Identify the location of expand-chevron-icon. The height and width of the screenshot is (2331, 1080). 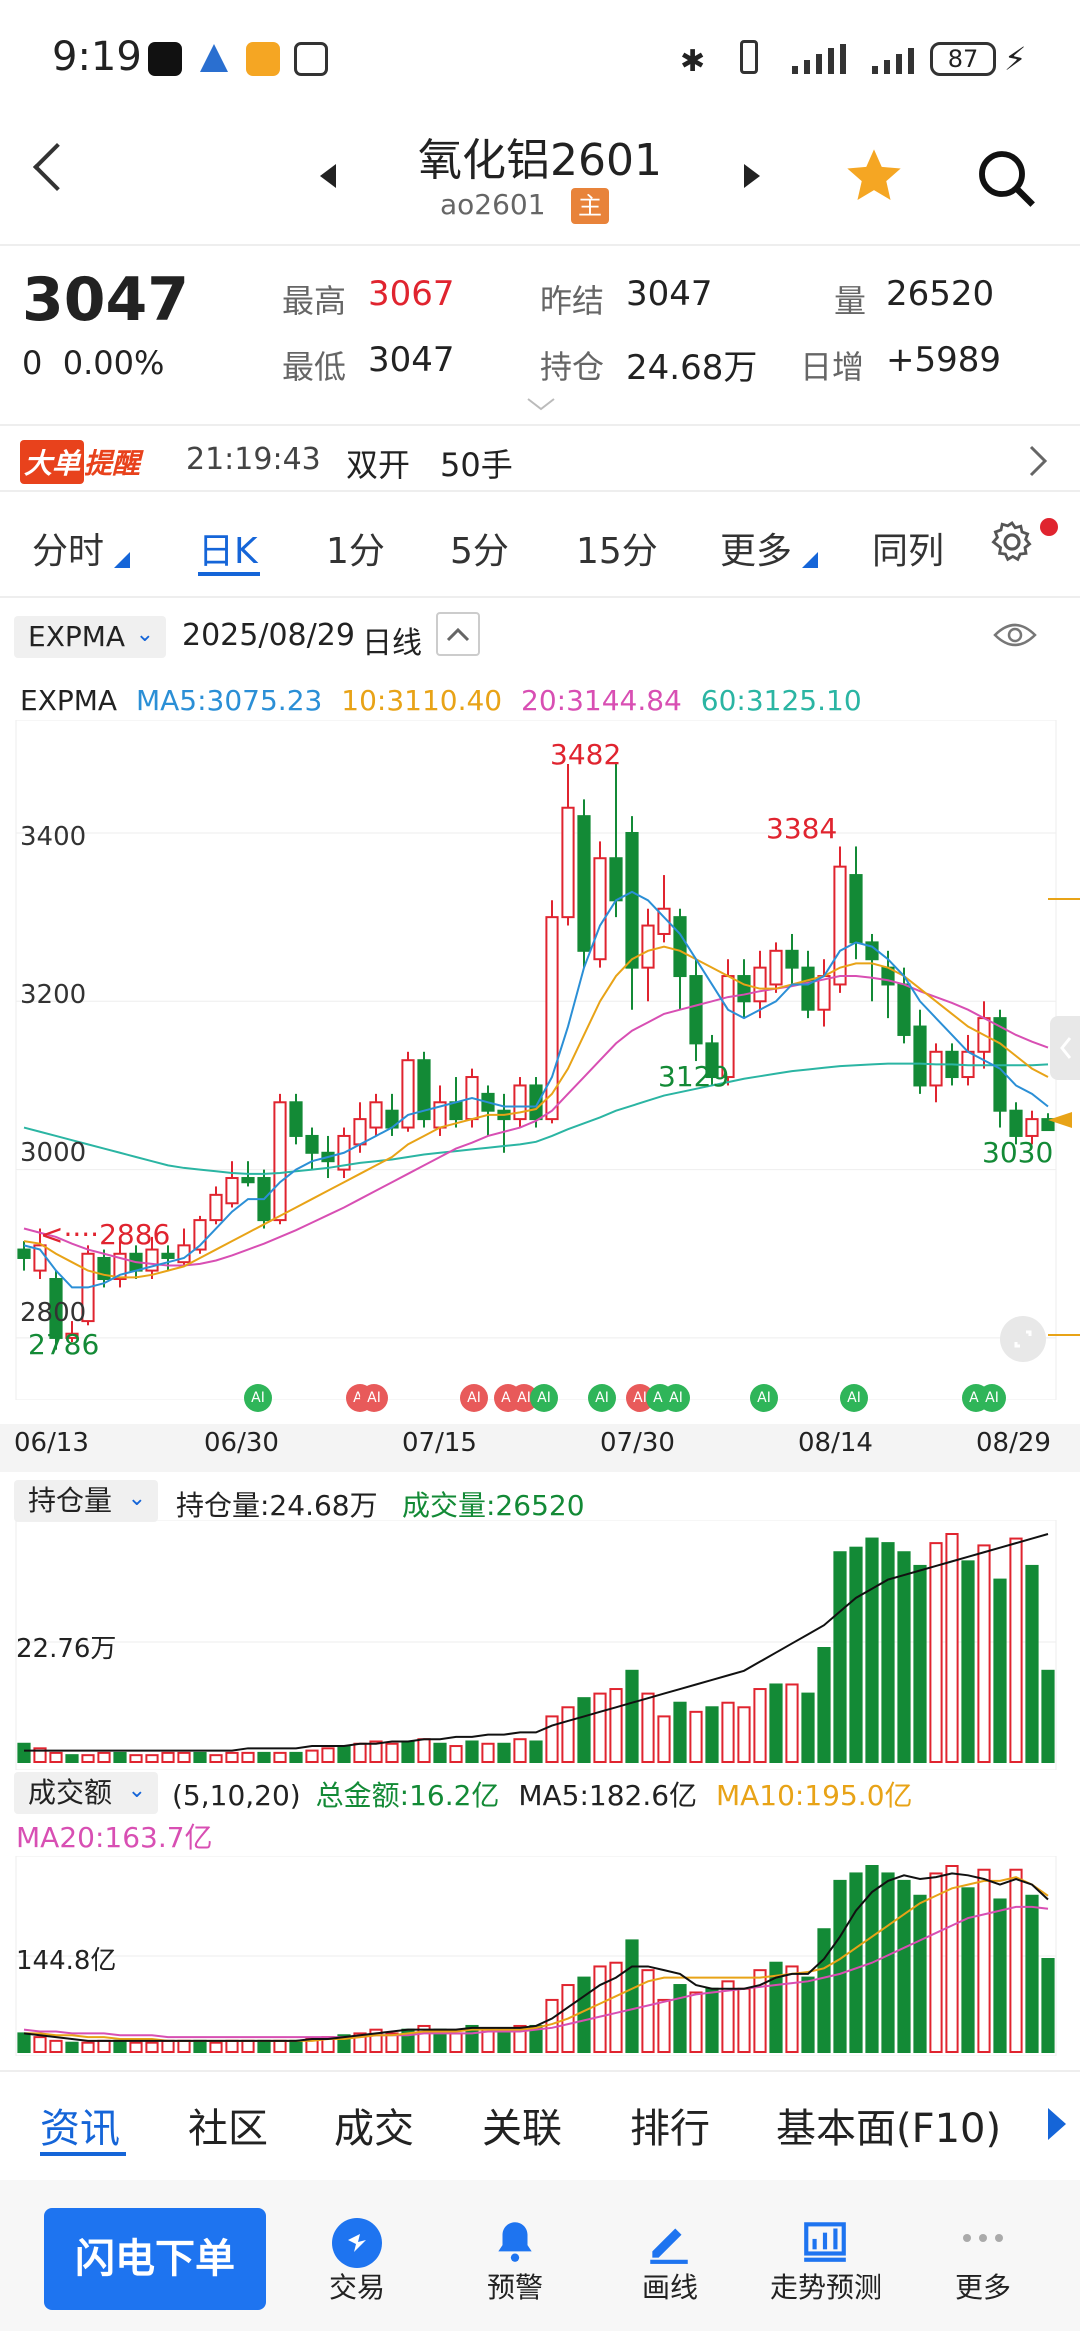
(540, 403).